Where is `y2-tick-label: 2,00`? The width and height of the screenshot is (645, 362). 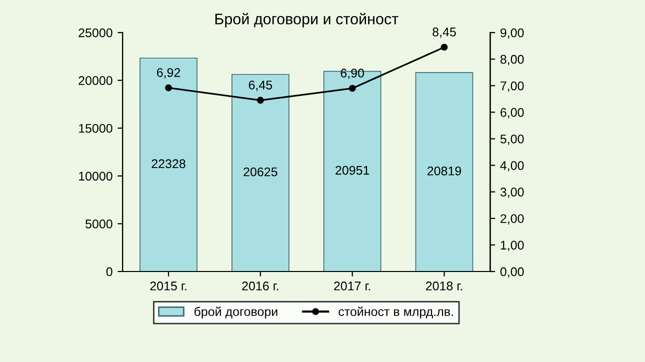 y2-tick-label: 2,00 is located at coordinates (512, 219).